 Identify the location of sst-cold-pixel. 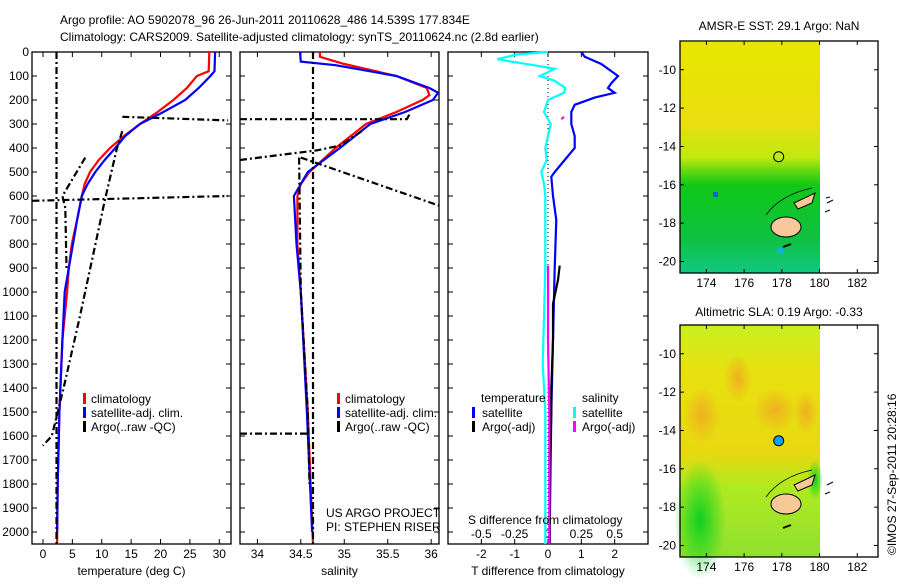
(715, 194).